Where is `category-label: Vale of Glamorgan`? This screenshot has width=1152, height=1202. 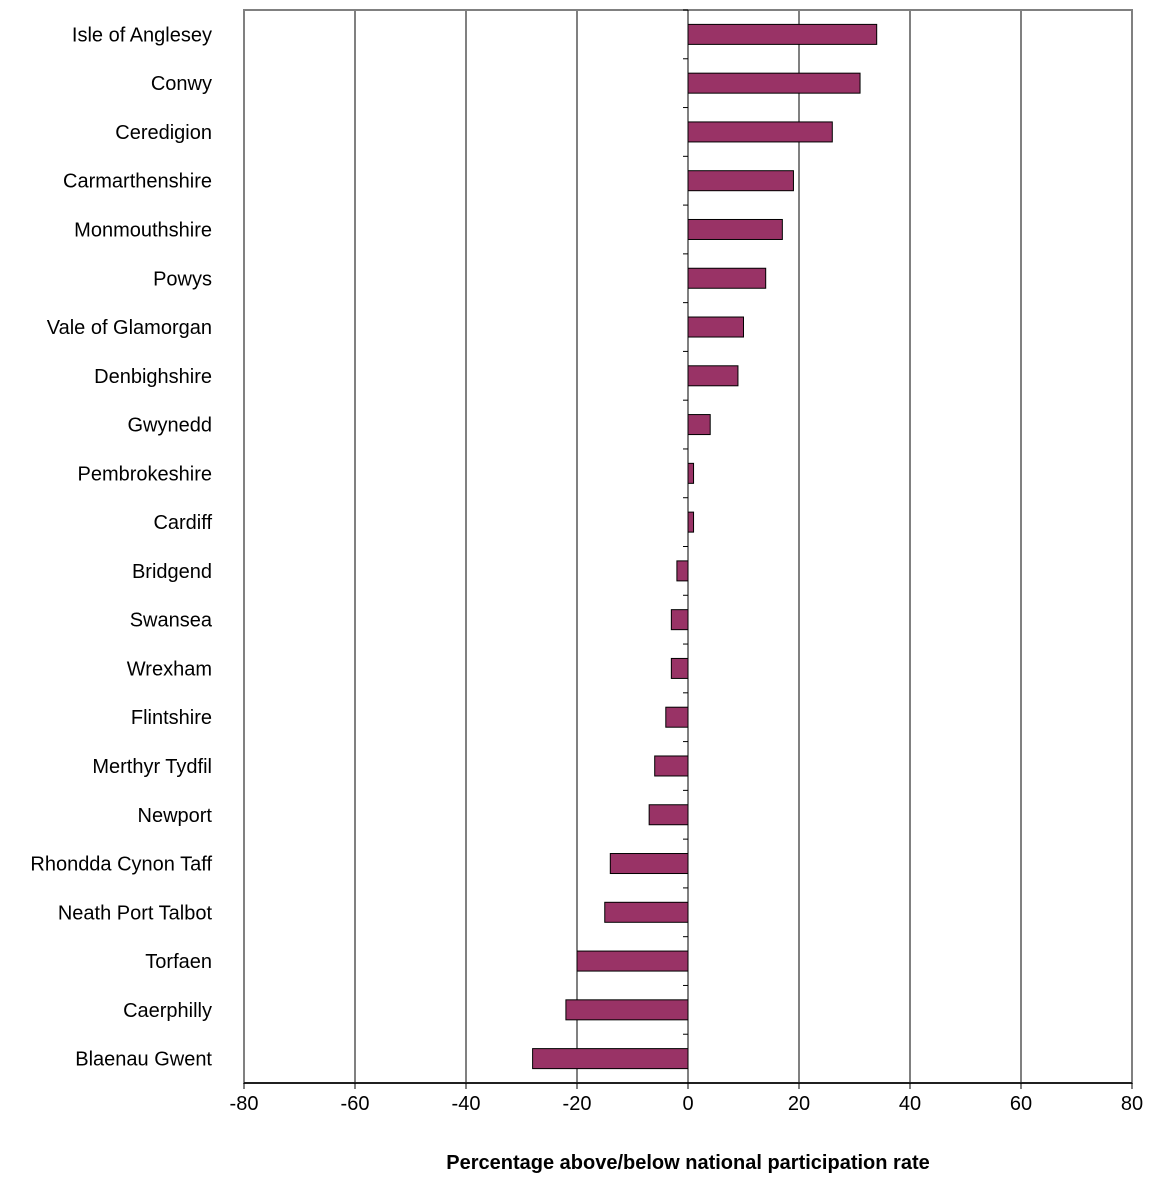 category-label: Vale of Glamorgan is located at coordinates (129, 328).